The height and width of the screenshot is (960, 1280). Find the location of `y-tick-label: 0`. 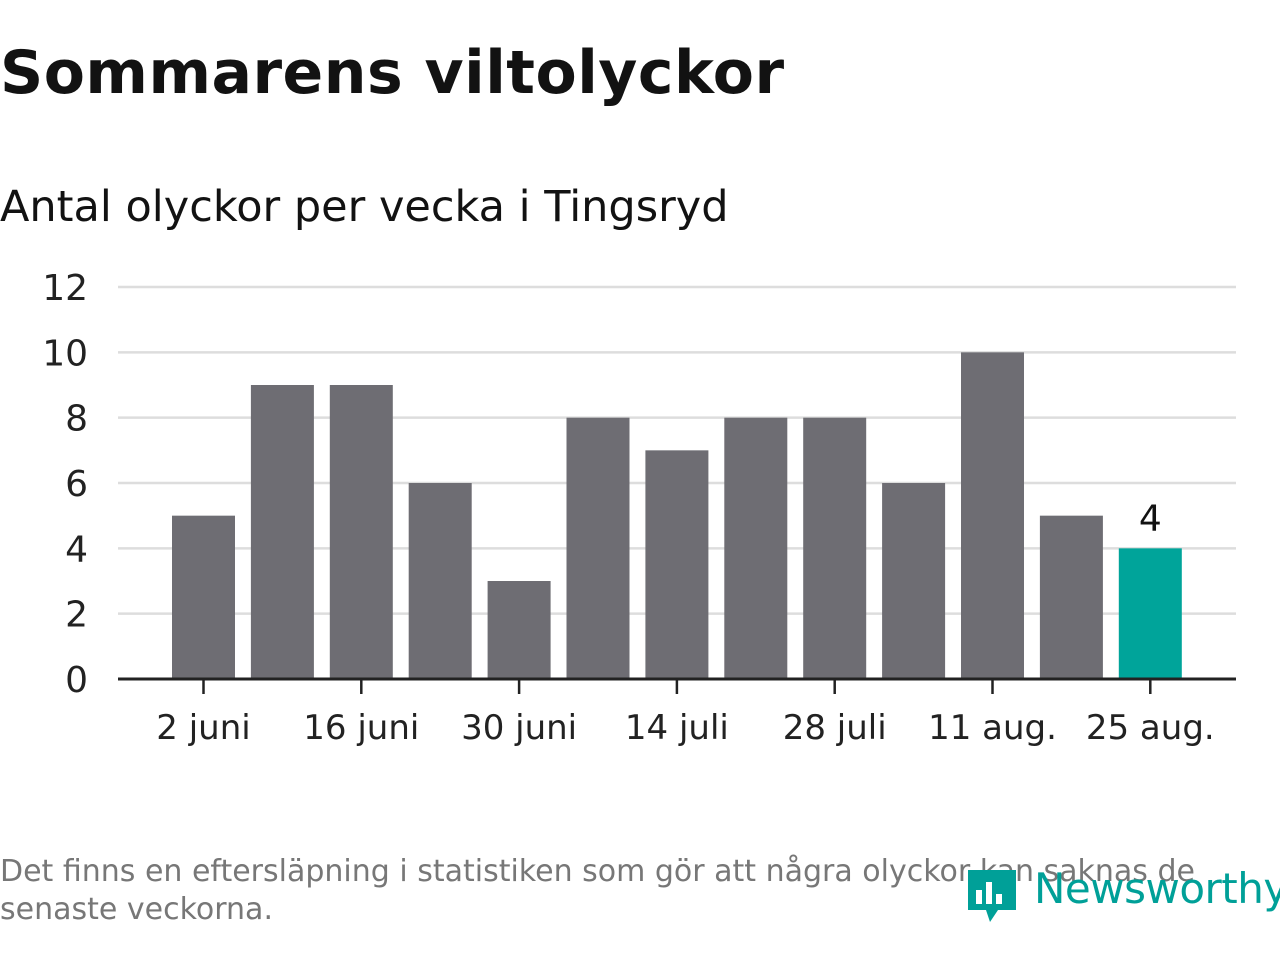

y-tick-label: 0 is located at coordinates (76, 680).